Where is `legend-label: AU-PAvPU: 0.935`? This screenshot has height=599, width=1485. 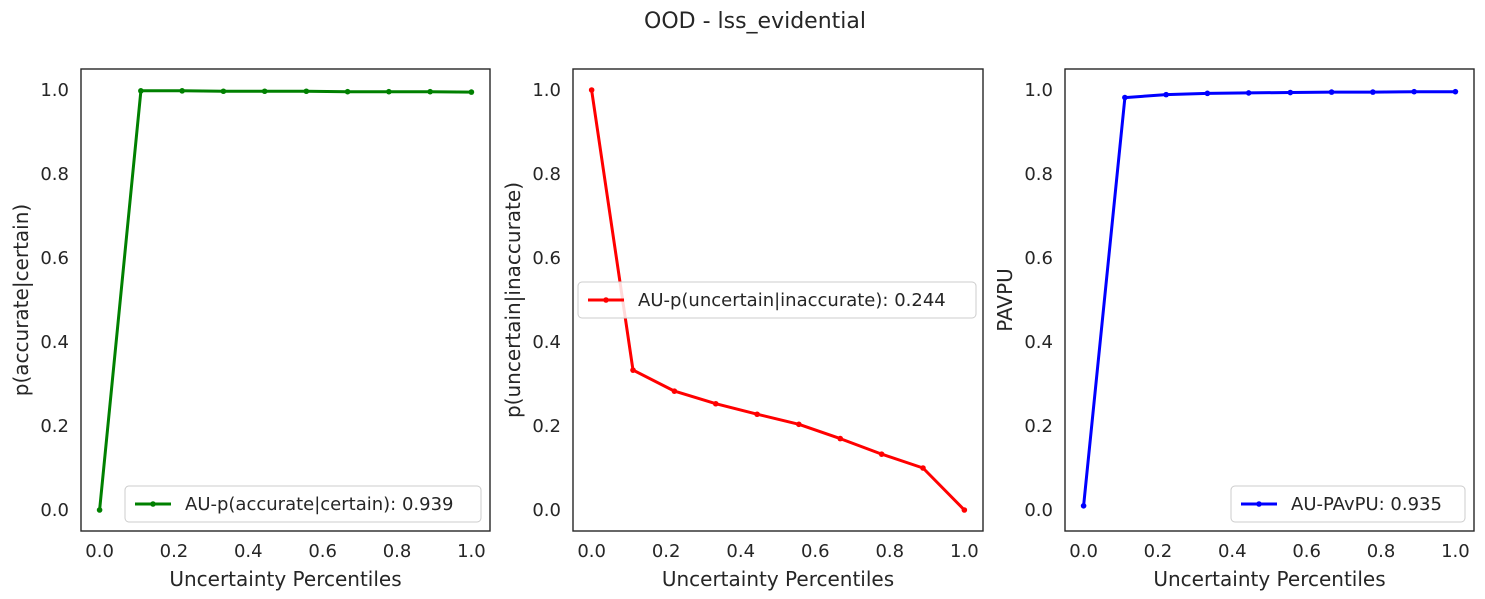 legend-label: AU-PAvPU: 0.935 is located at coordinates (1366, 504).